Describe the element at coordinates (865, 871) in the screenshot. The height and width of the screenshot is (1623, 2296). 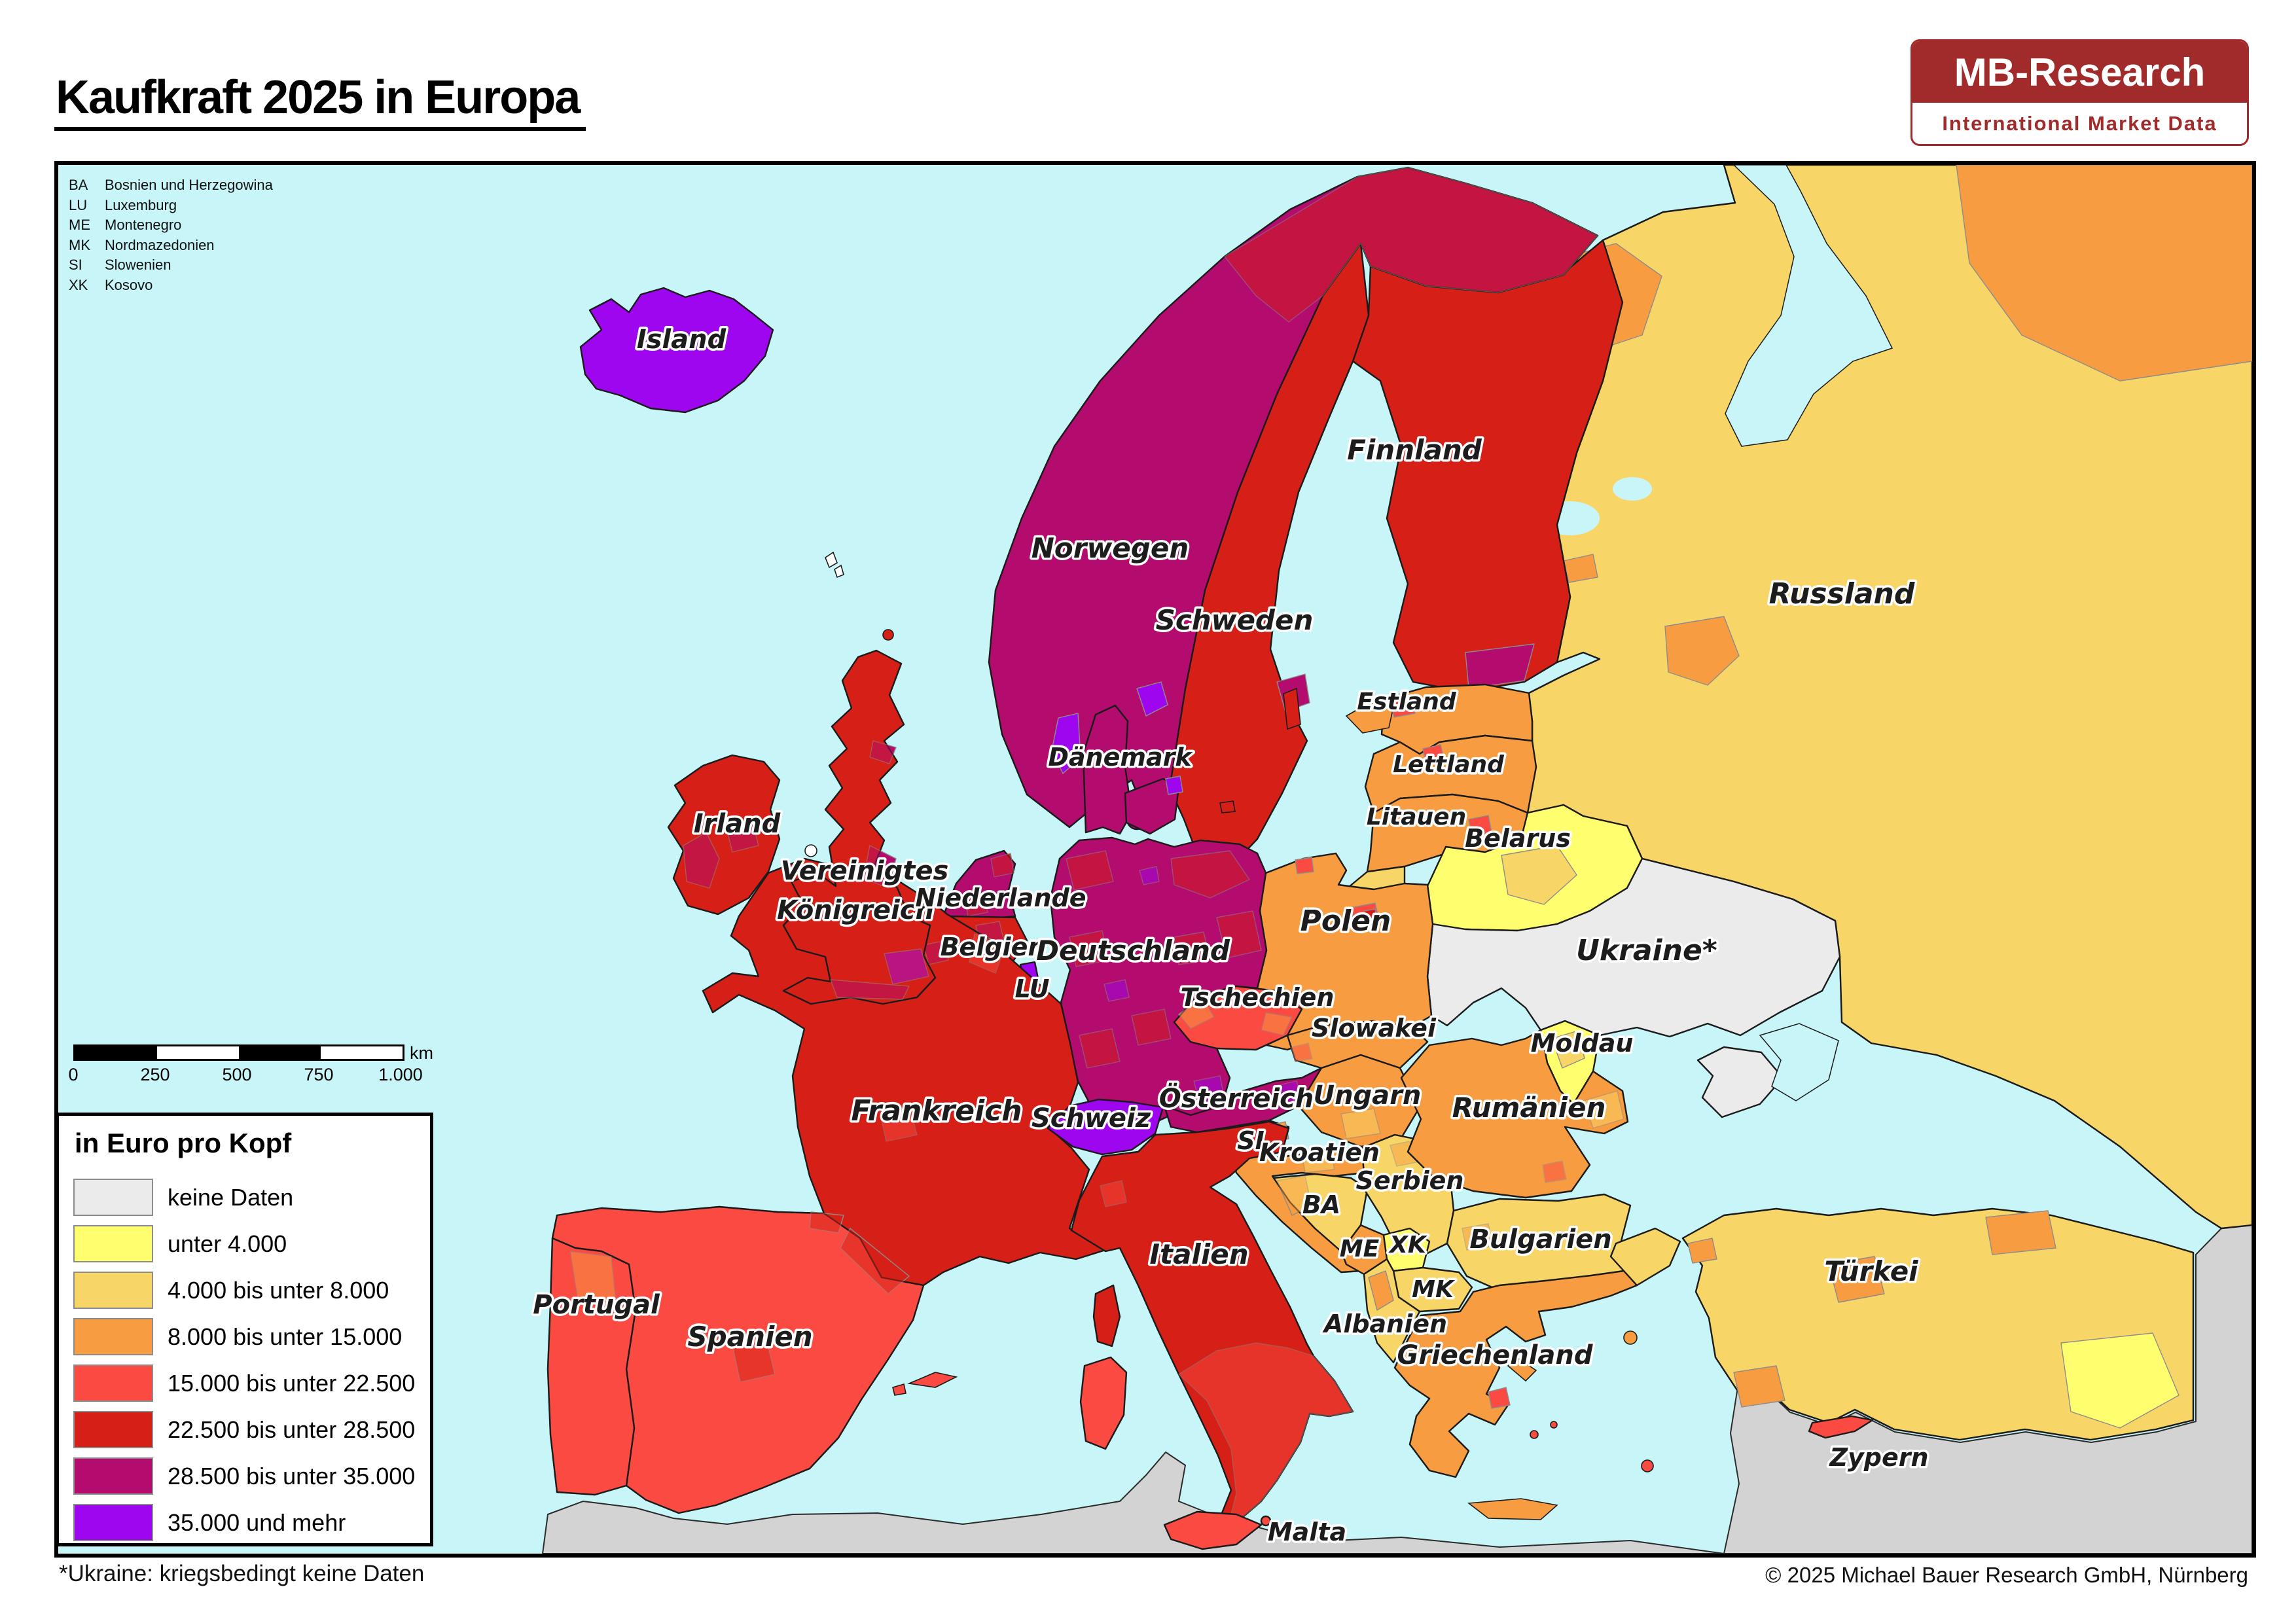
I see `map-label-vereinigtes: Vereinigtes` at that location.